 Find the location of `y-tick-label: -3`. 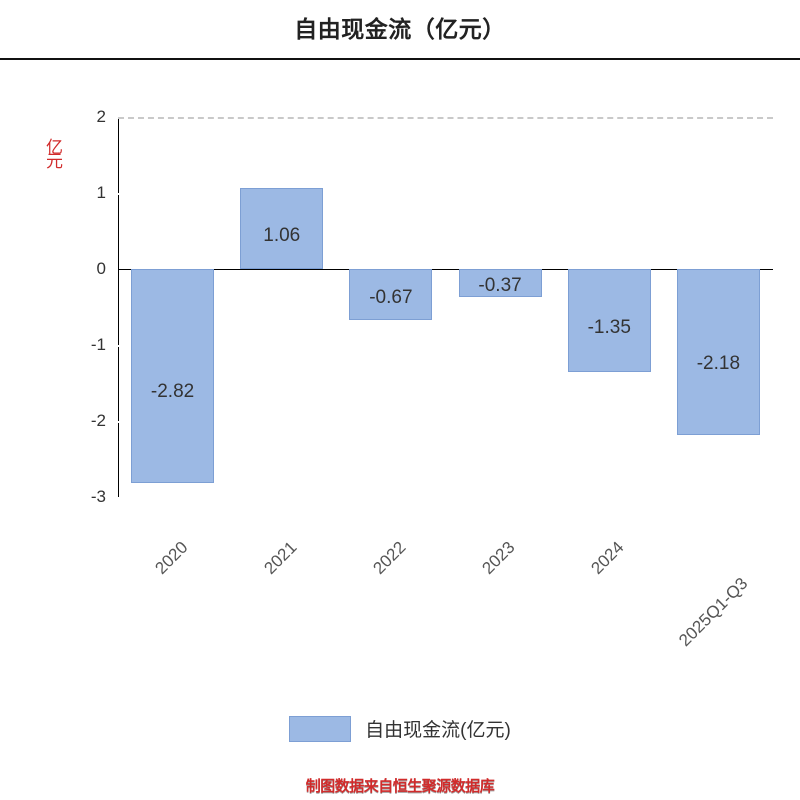

y-tick-label: -3 is located at coordinates (98, 496).